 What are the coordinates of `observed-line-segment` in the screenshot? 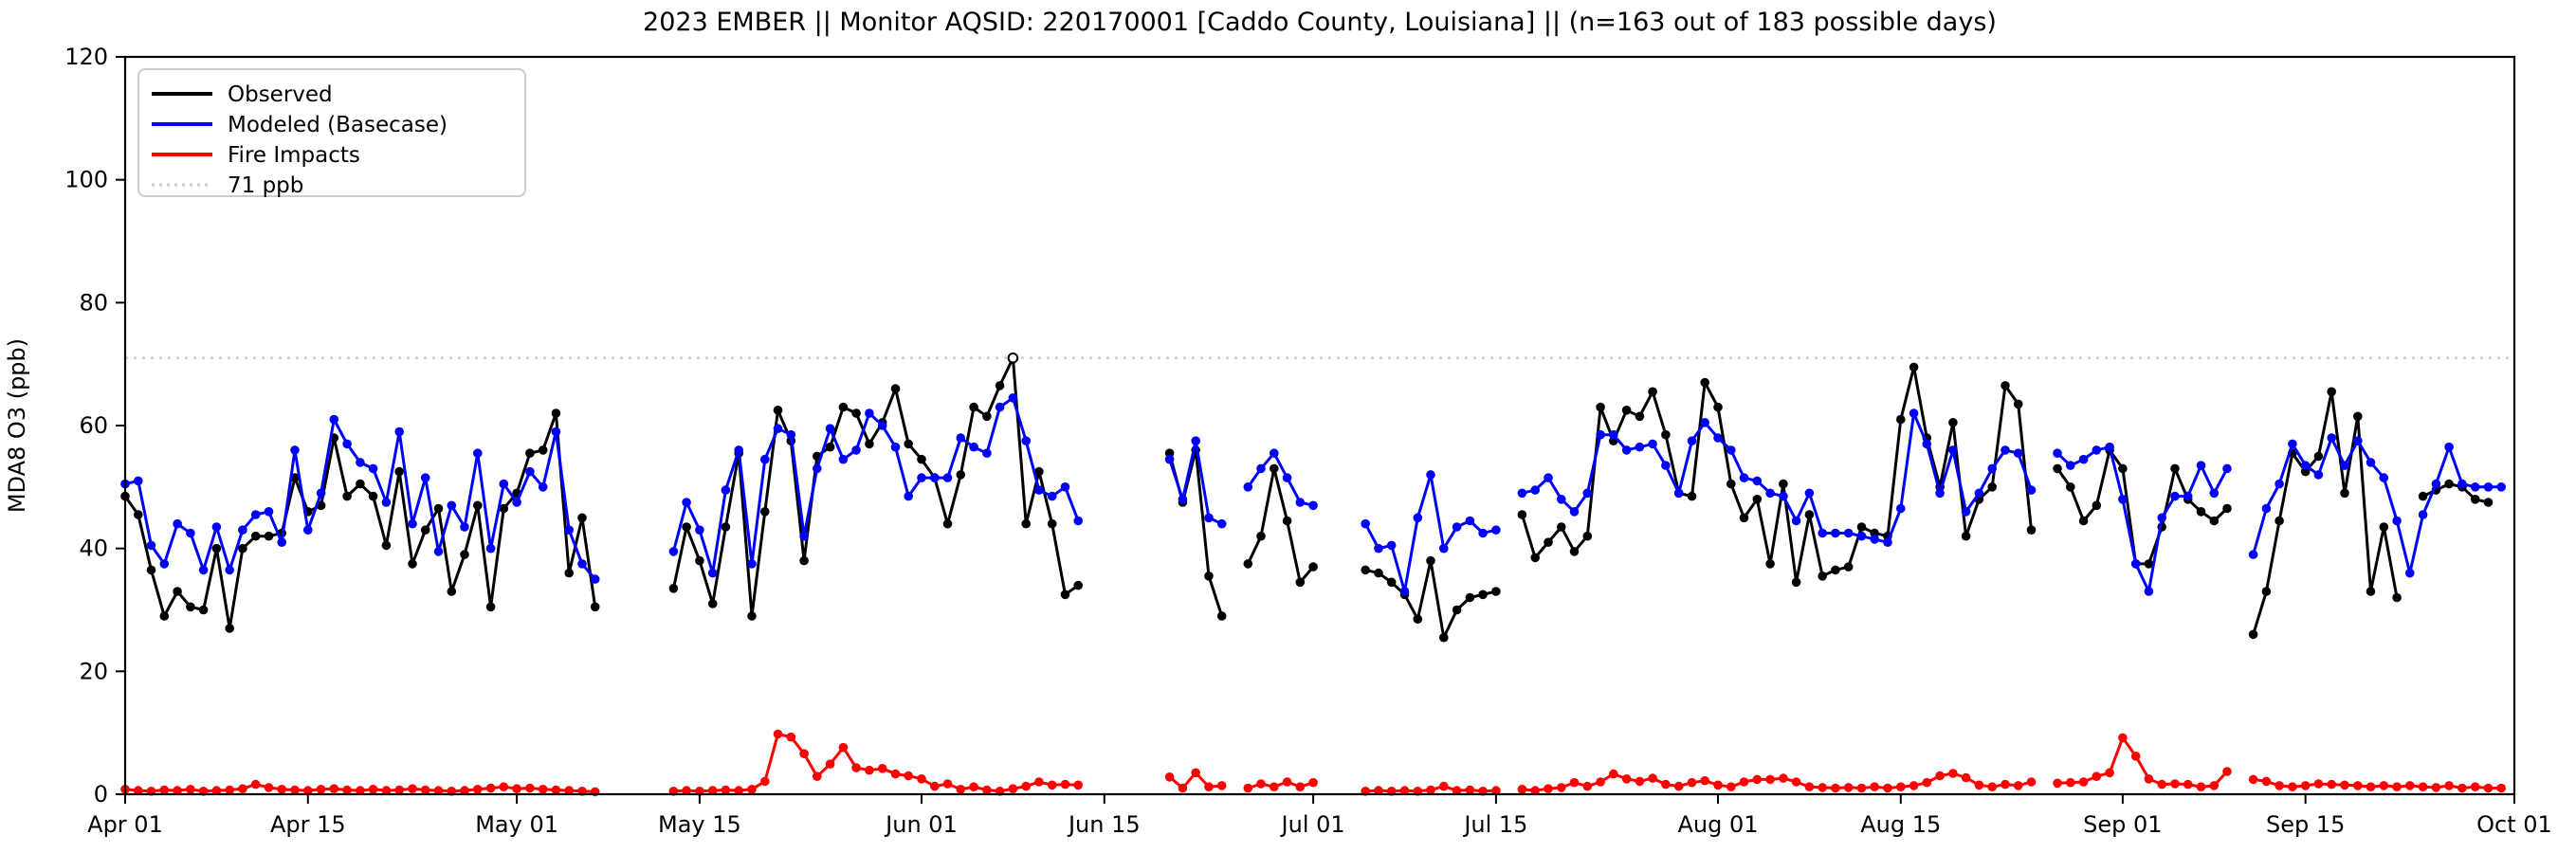 It's located at (360, 520).